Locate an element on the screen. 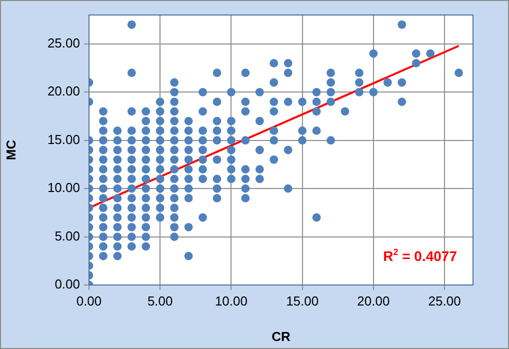 The height and width of the screenshot is (349, 509). x-tick-label: 25.00 is located at coordinates (444, 300).